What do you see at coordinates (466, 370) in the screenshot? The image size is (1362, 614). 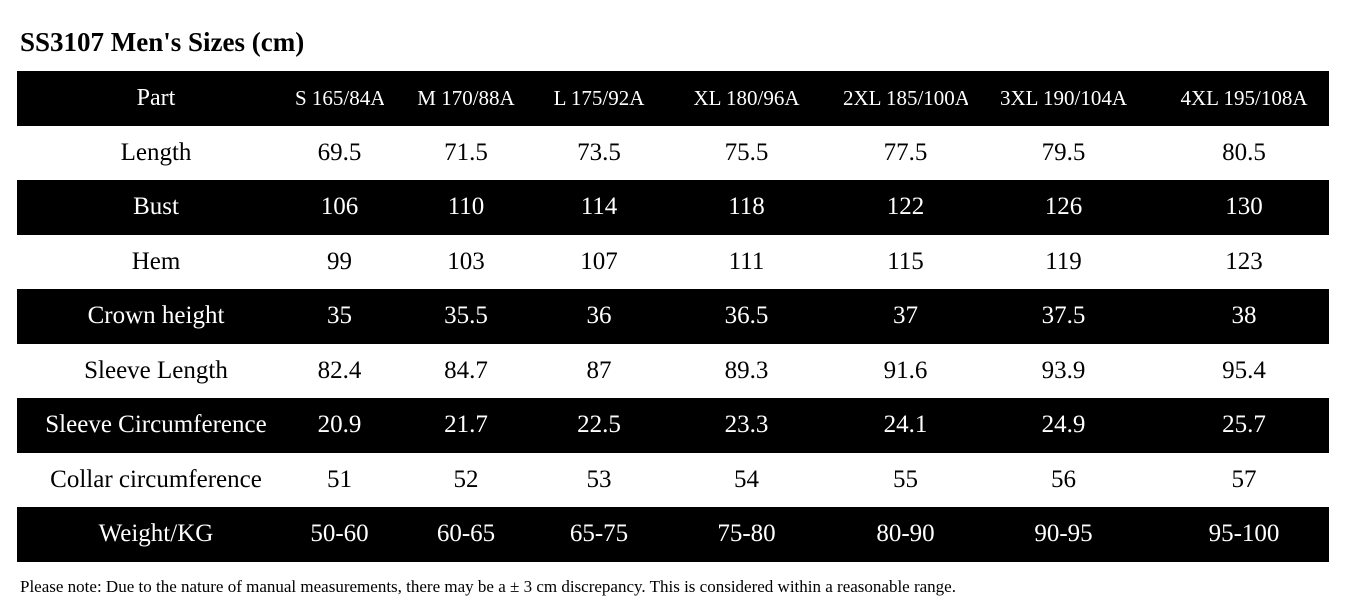 I see `table-cell: 84.7` at bounding box center [466, 370].